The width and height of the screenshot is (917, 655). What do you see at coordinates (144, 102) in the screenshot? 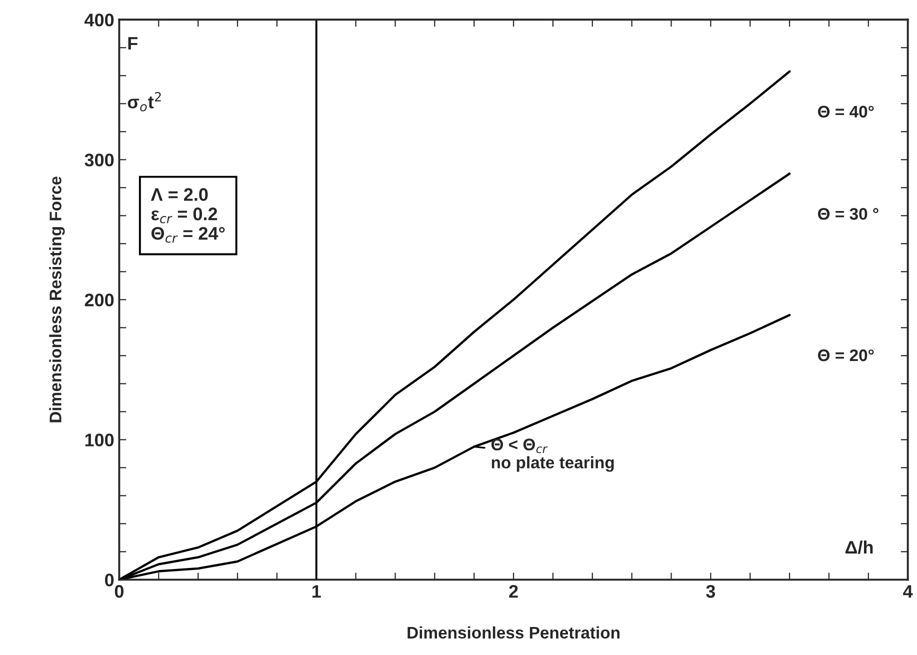
I see `annotation: σ$_{o}$t$^{2}$` at bounding box center [144, 102].